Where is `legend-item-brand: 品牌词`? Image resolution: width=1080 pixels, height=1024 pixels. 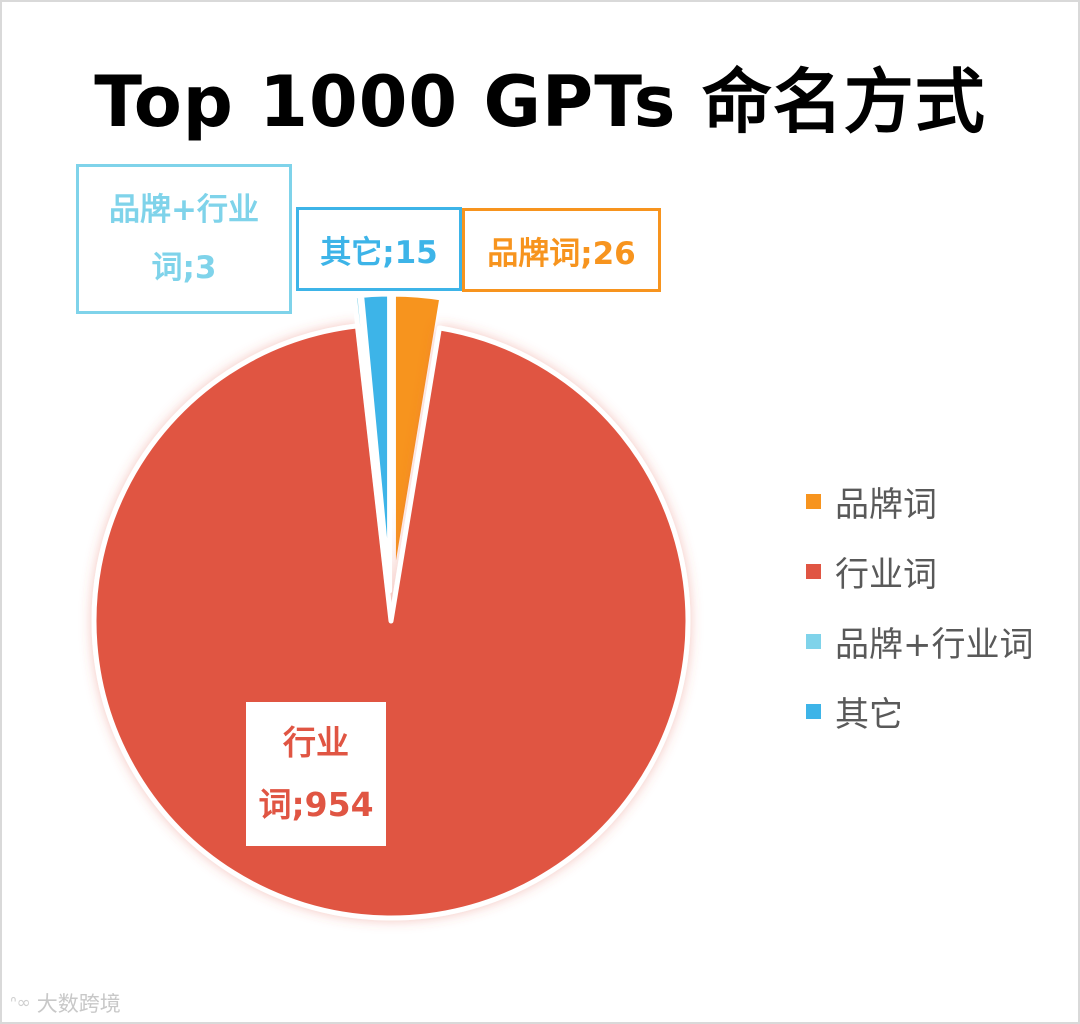 legend-item-brand: 品牌词 is located at coordinates (920, 501).